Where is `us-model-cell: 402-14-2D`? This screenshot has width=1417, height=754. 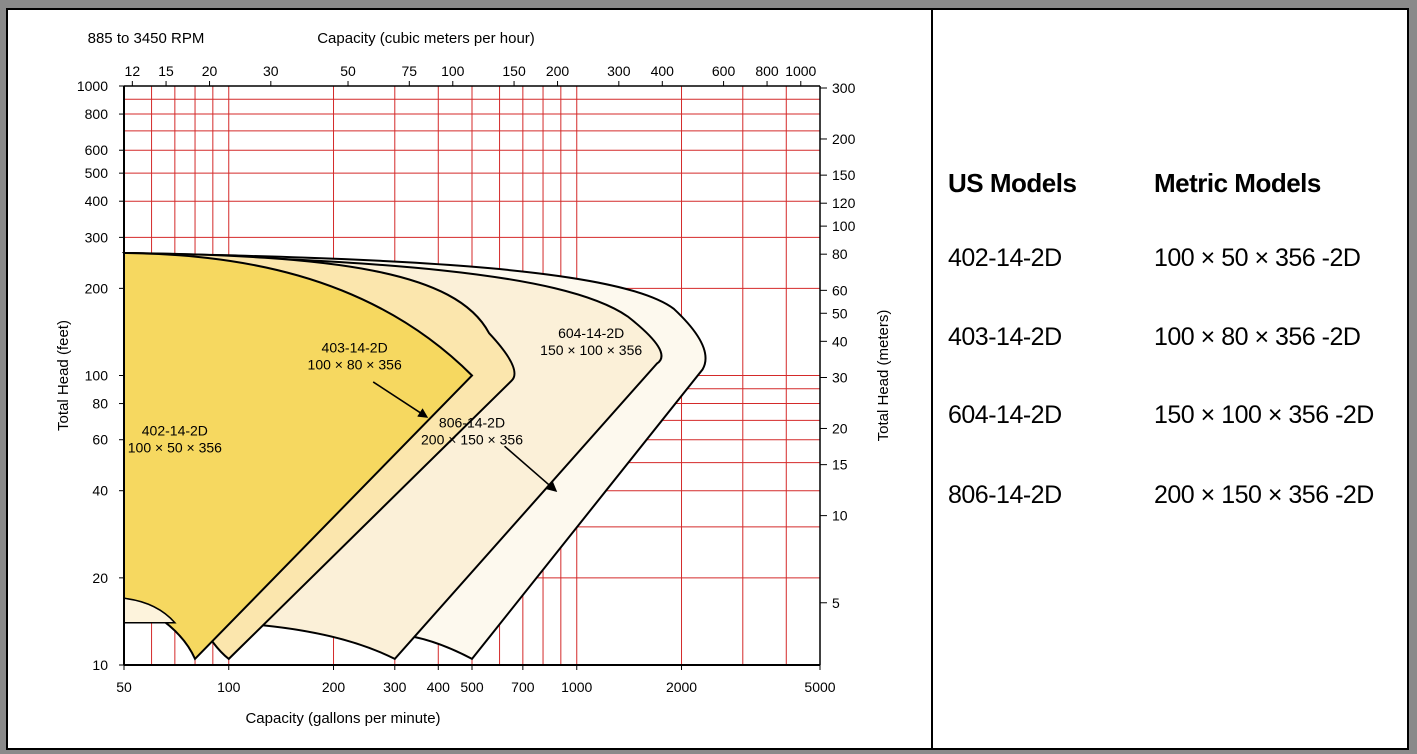 us-model-cell: 402-14-2D is located at coordinates (1005, 258).